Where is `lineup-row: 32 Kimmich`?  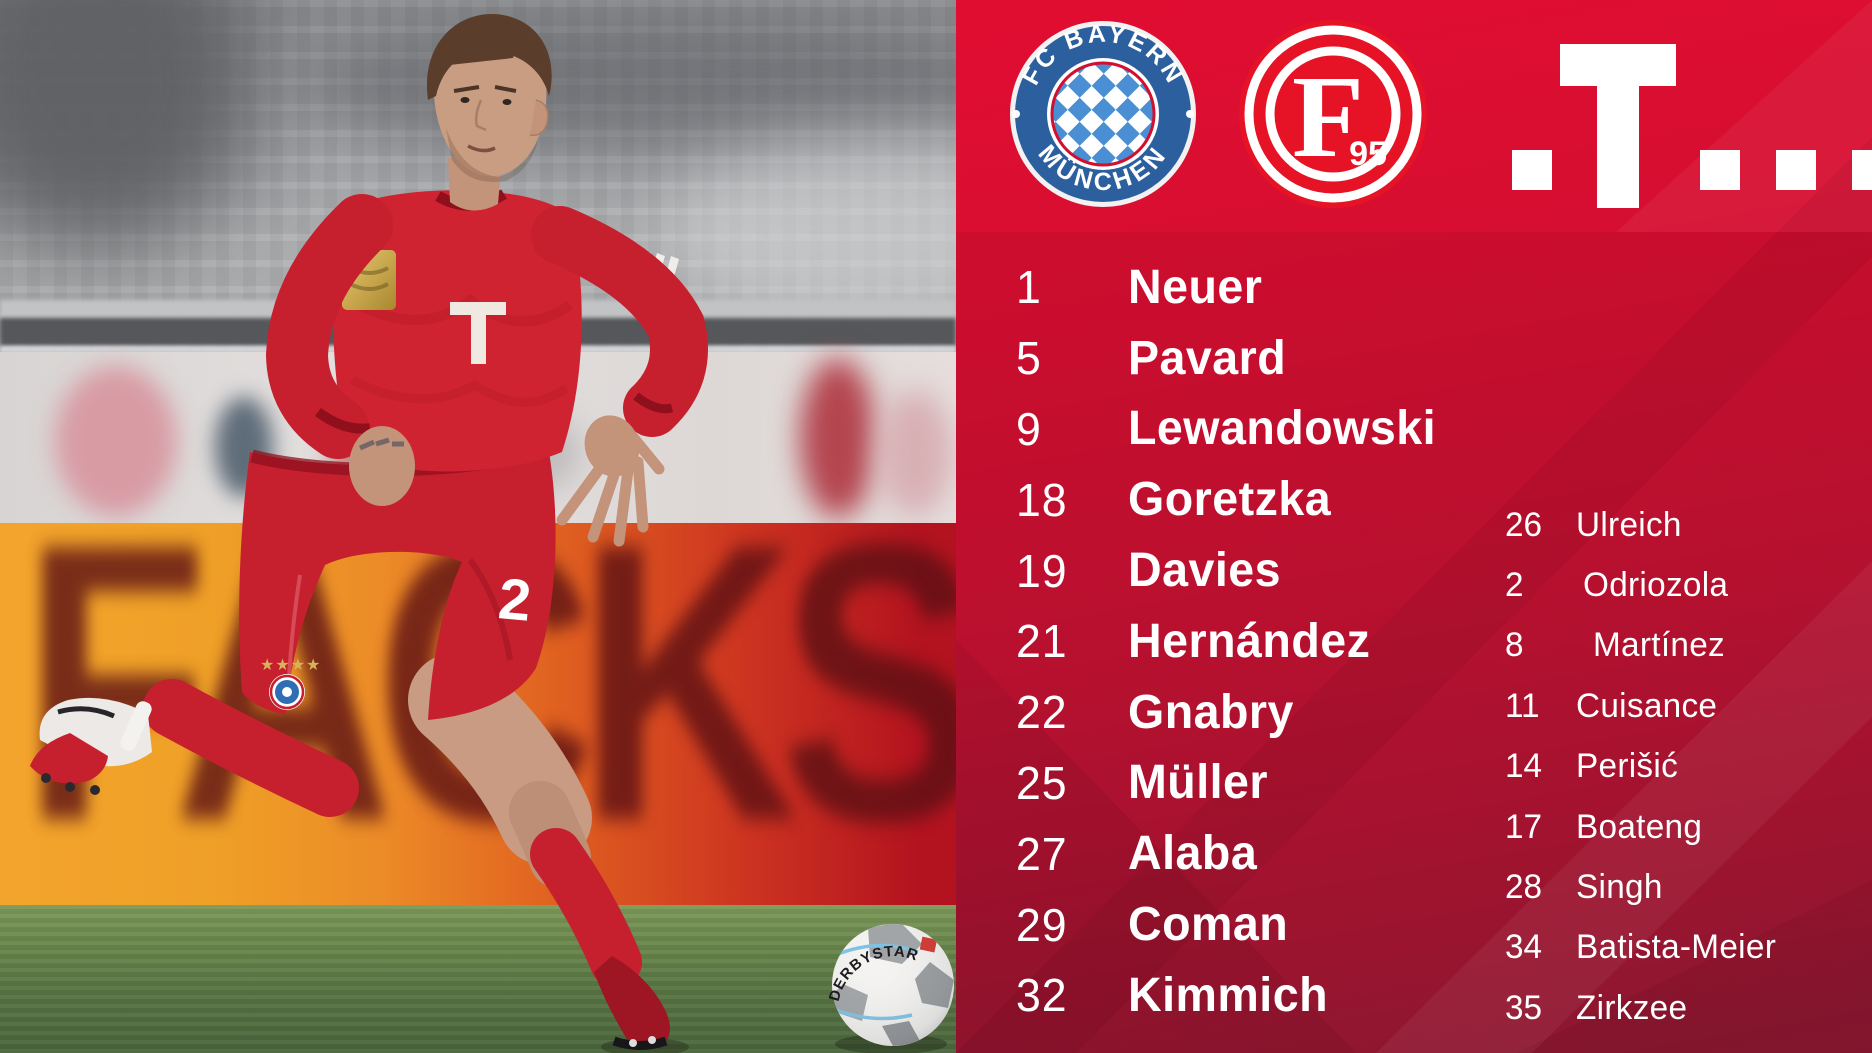
lineup-row: 32 Kimmich is located at coordinates (1231, 995).